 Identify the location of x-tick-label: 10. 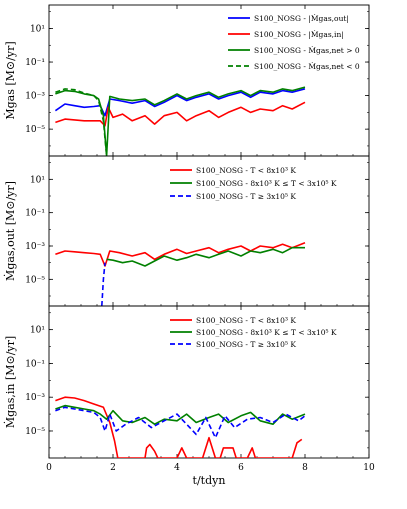
(369, 468).